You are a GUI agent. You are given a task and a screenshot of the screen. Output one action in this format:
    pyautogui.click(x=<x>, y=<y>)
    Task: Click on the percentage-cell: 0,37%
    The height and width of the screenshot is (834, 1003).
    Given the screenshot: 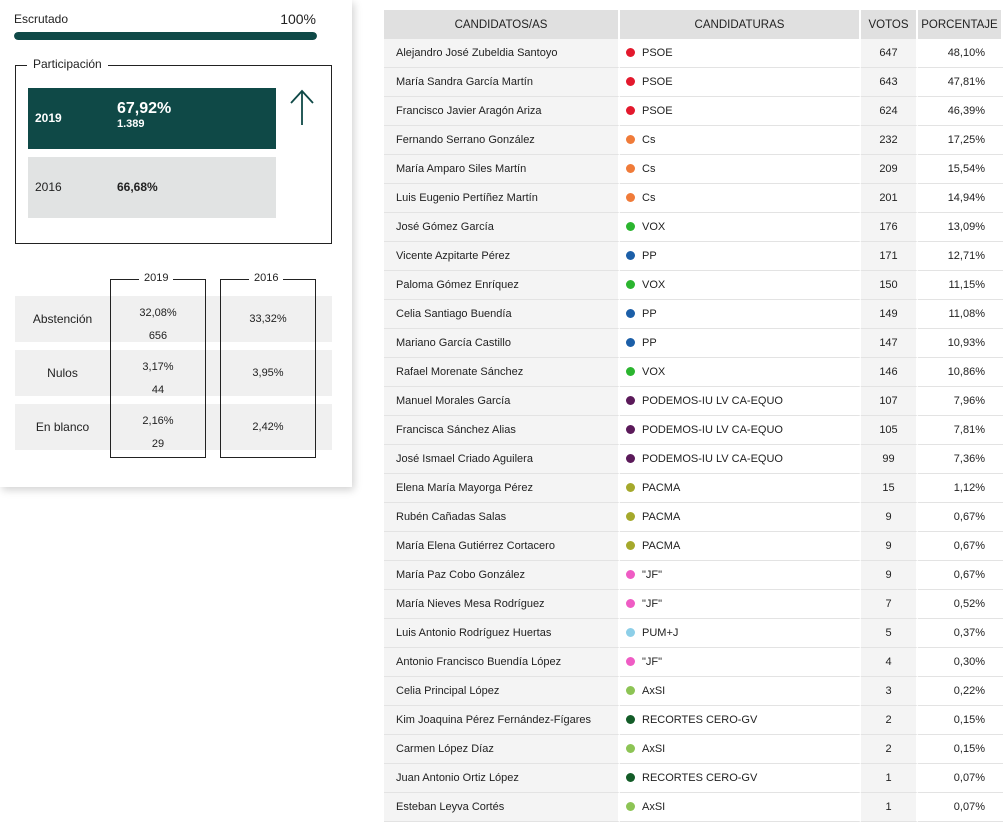 What is the action you would take?
    pyautogui.click(x=960, y=633)
    